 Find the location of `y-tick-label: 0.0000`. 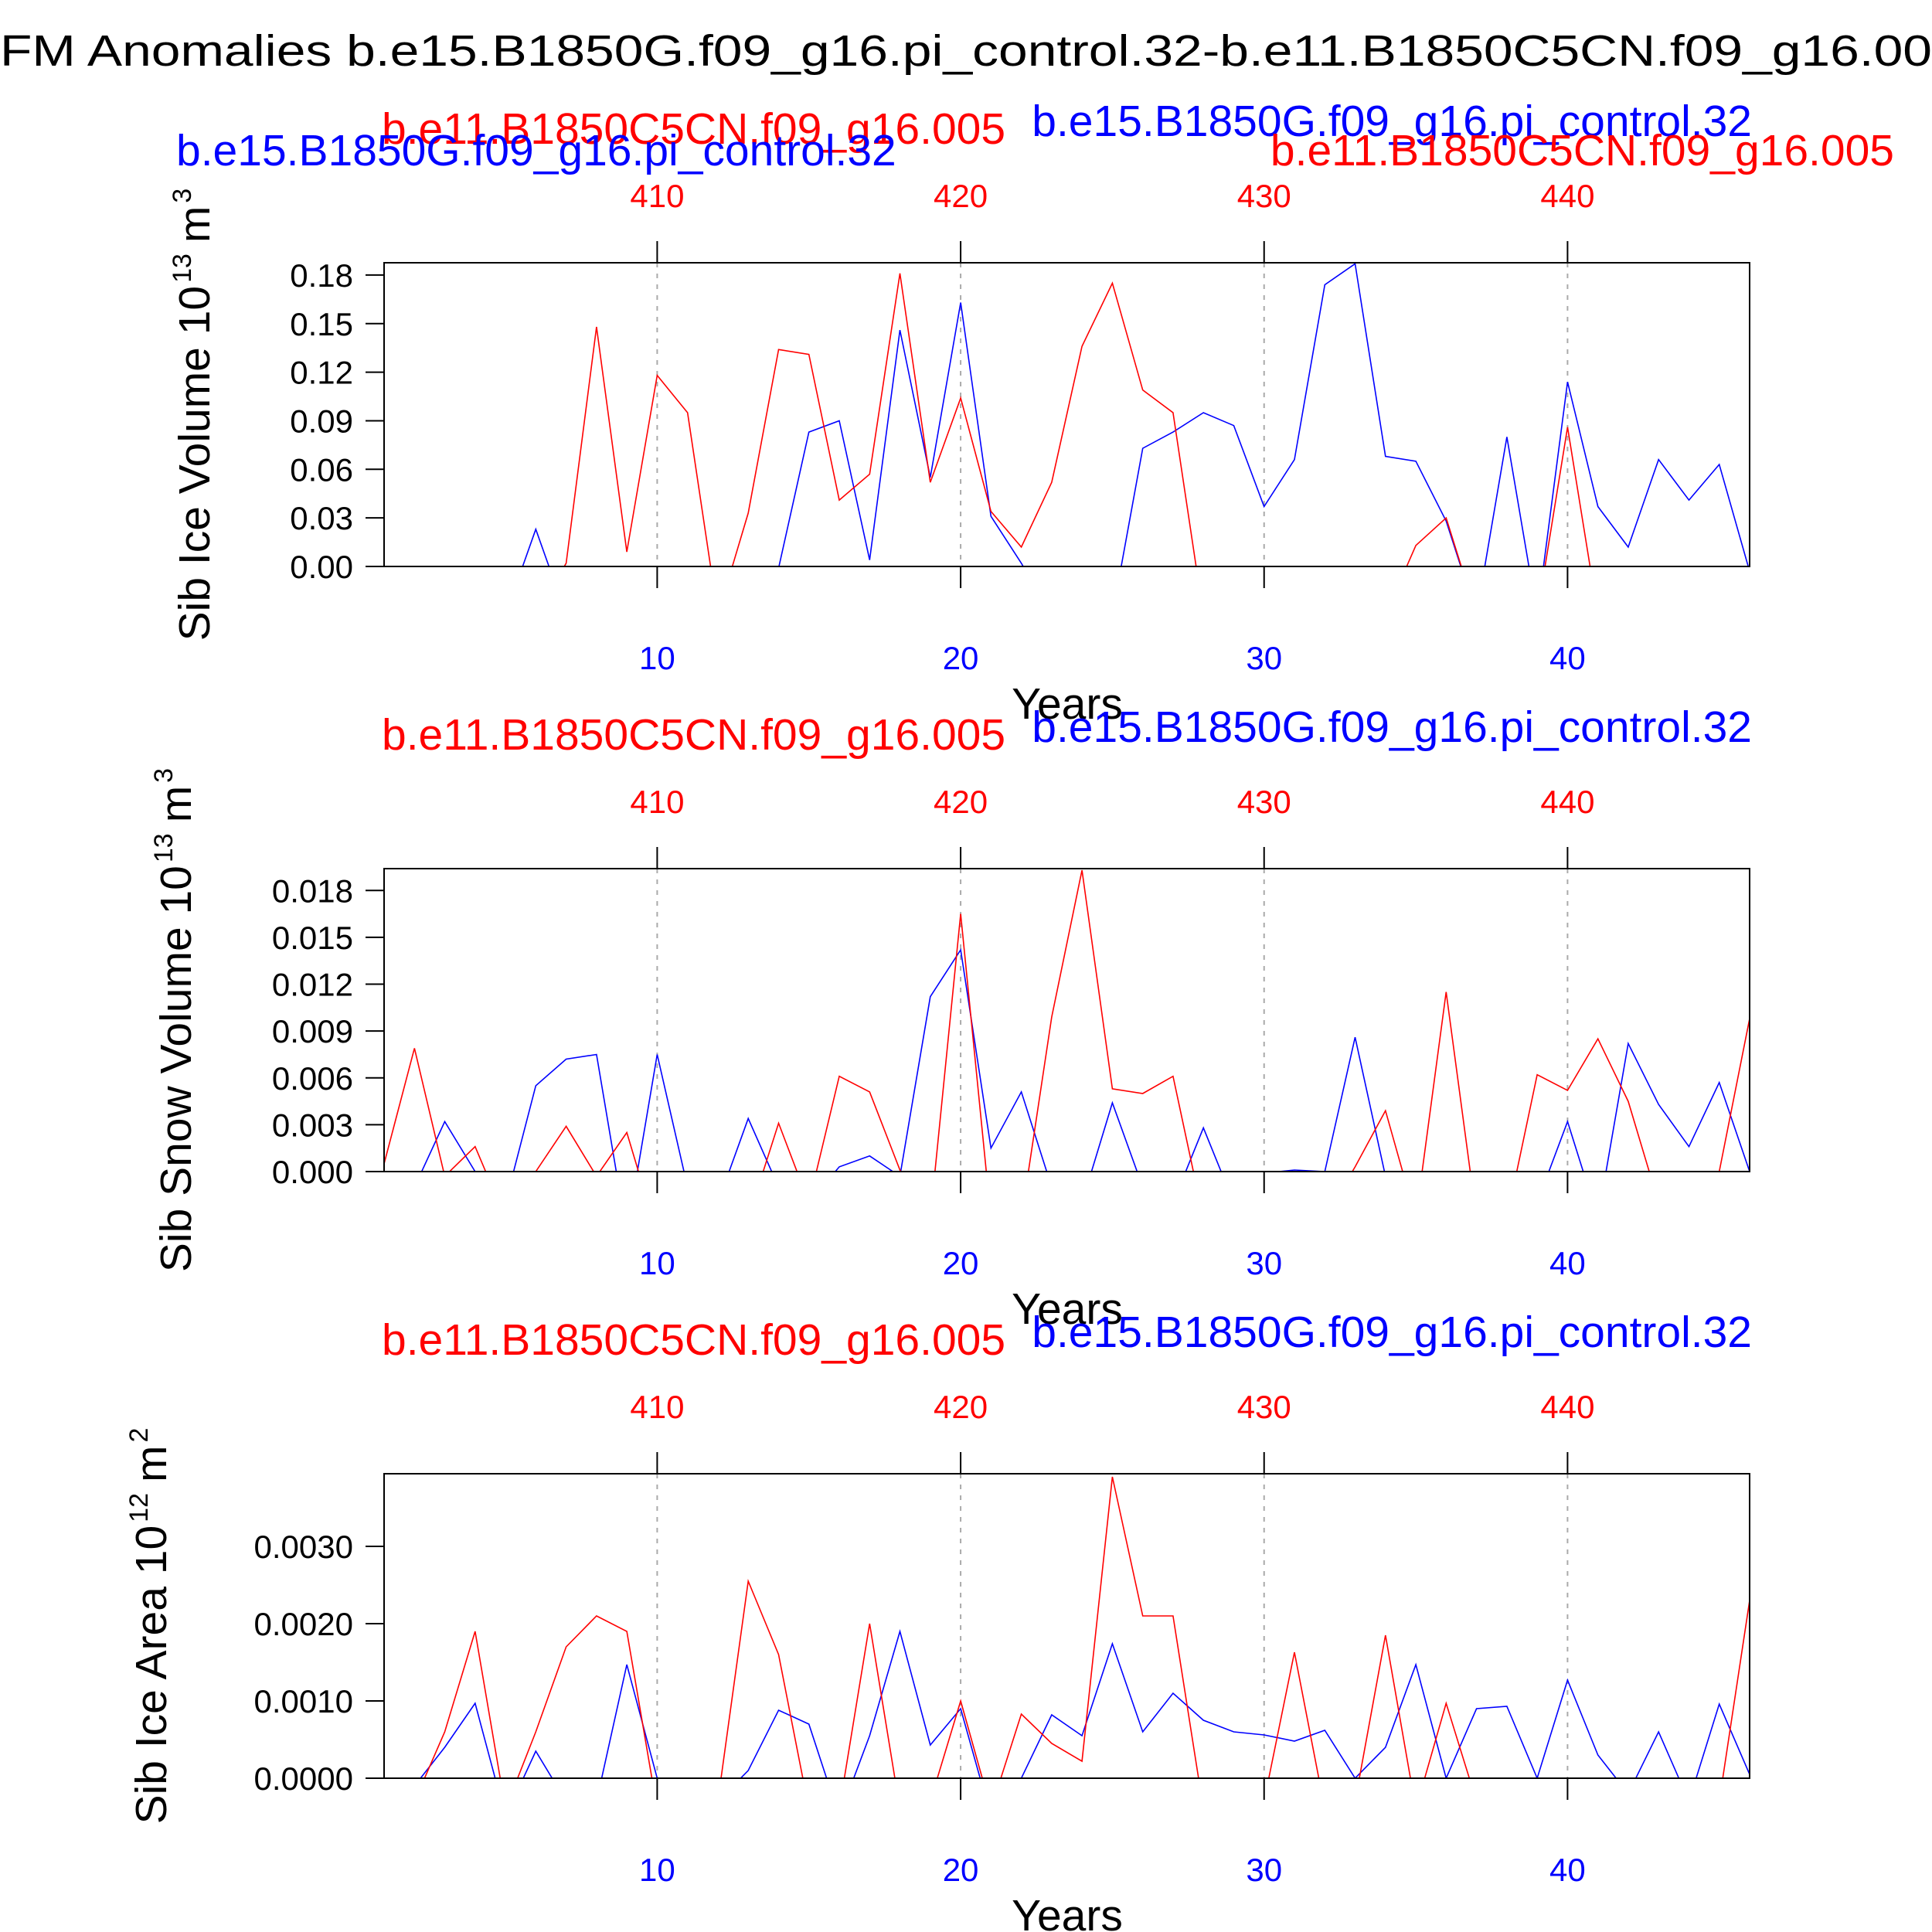

y-tick-label: 0.0000 is located at coordinates (303, 1779).